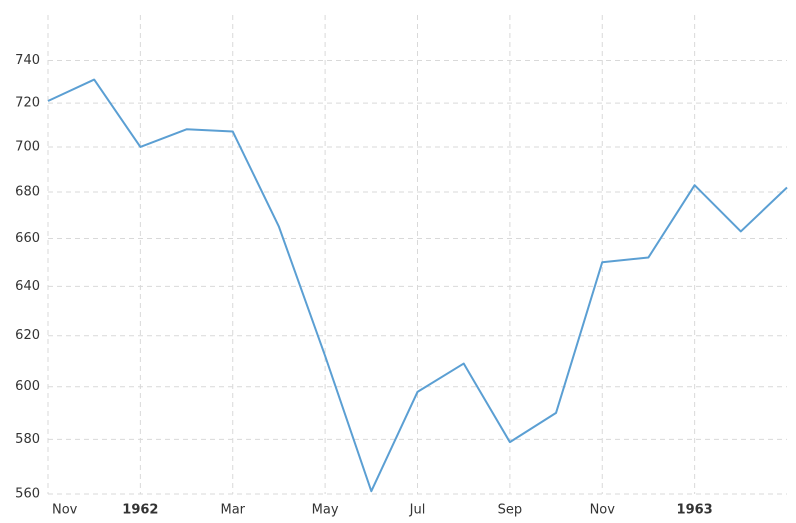 The height and width of the screenshot is (523, 796). I want to click on y-tick-label: 660, so click(27, 238).